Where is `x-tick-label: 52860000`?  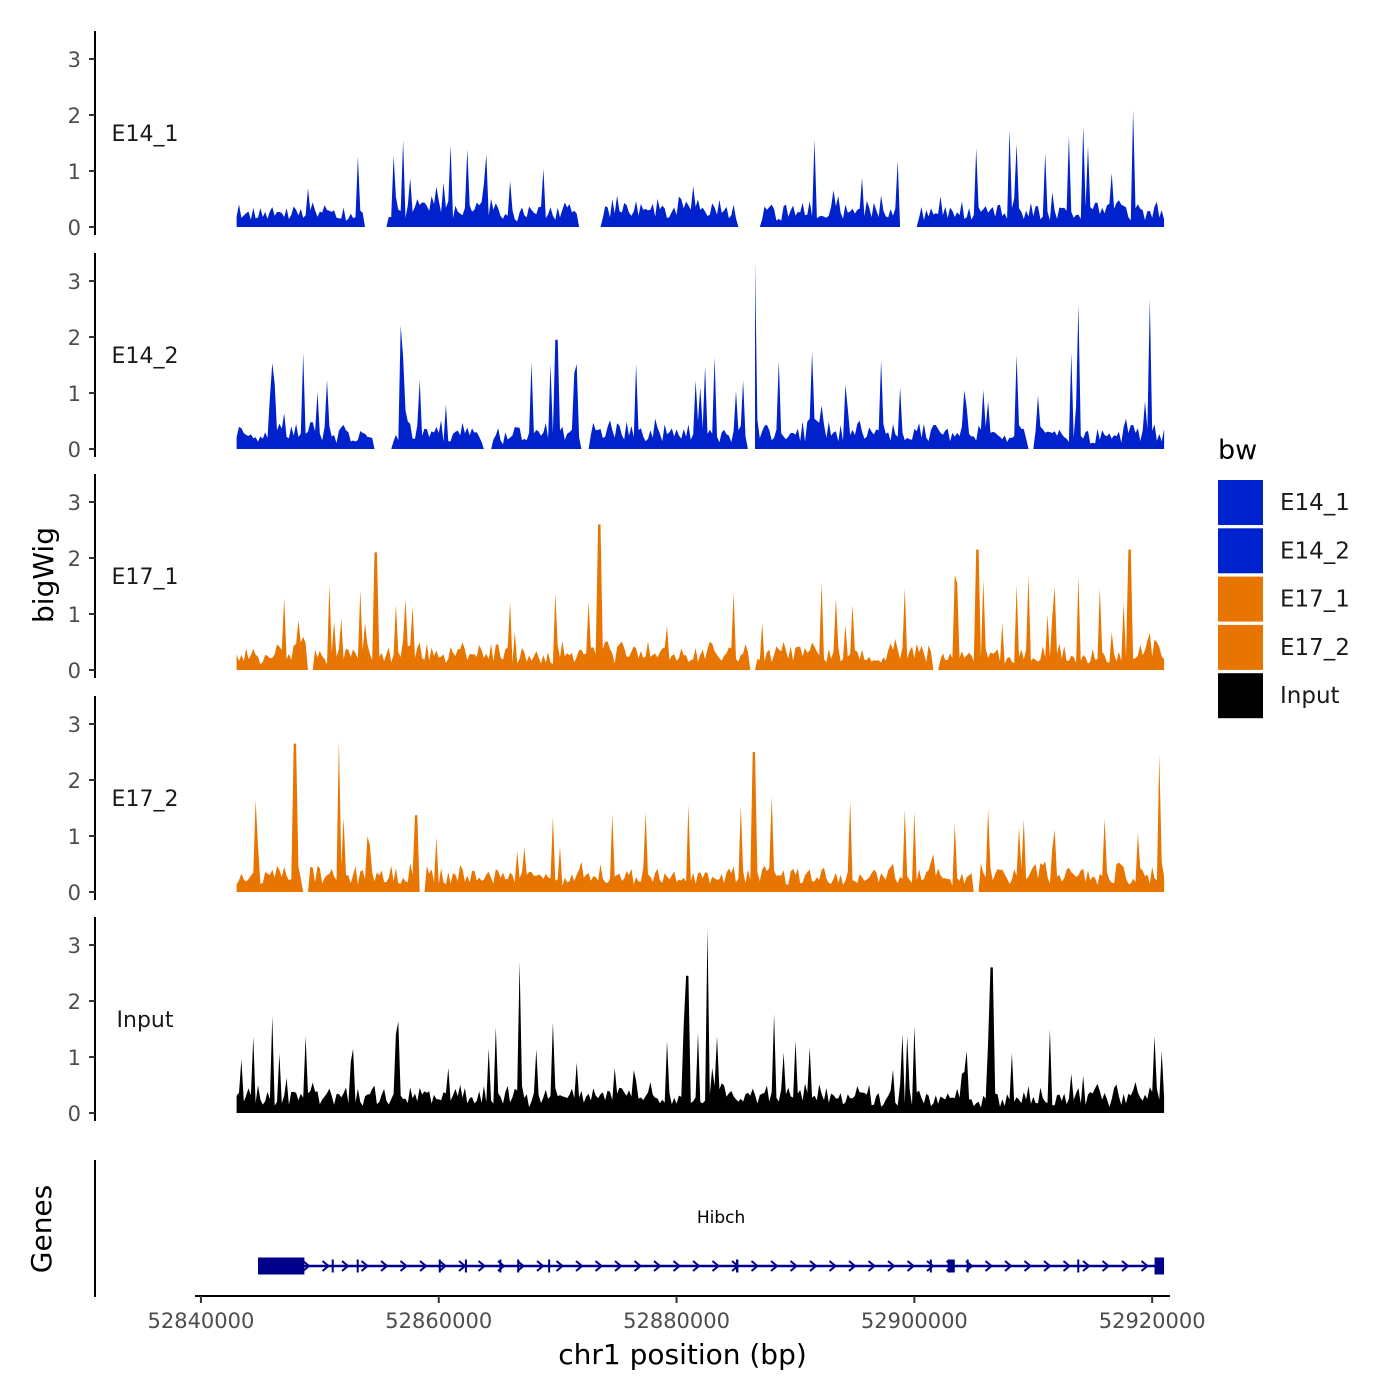 x-tick-label: 52860000 is located at coordinates (438, 1321).